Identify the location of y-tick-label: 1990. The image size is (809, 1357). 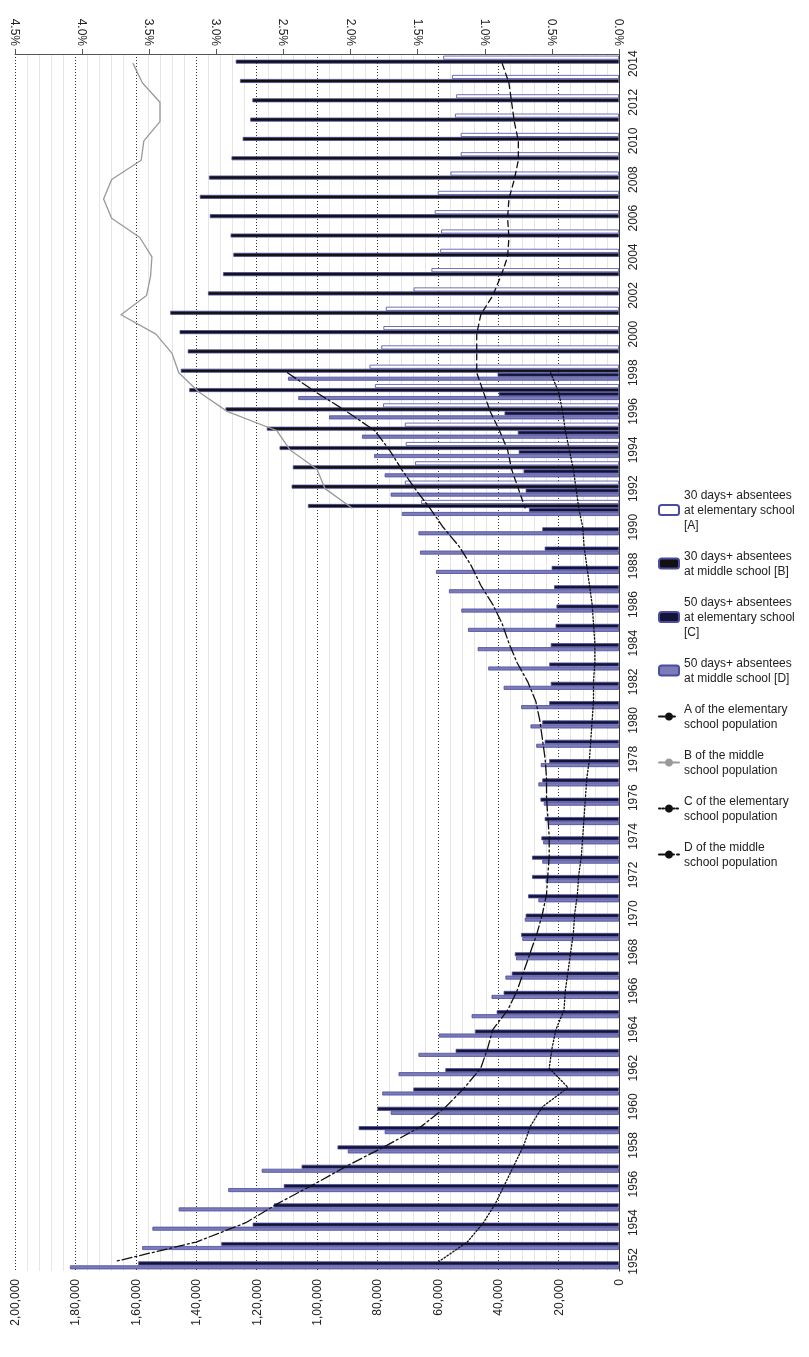
(633, 527).